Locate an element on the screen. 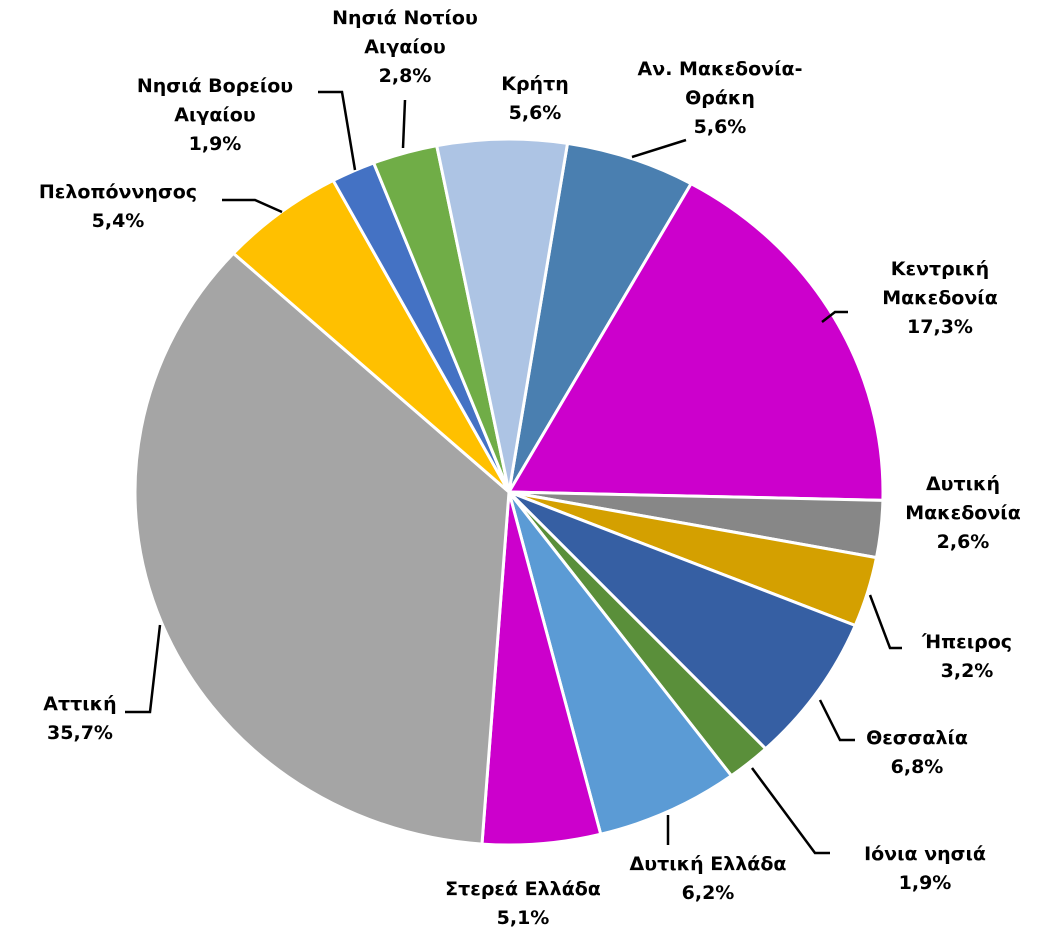  value-label: 3,2% is located at coordinates (967, 671).